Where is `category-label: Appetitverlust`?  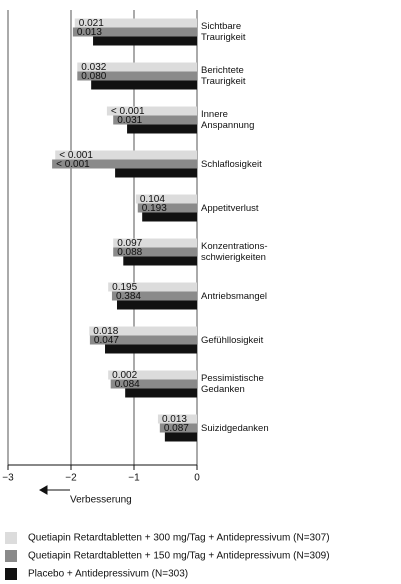 category-label: Appetitverlust is located at coordinates (230, 208).